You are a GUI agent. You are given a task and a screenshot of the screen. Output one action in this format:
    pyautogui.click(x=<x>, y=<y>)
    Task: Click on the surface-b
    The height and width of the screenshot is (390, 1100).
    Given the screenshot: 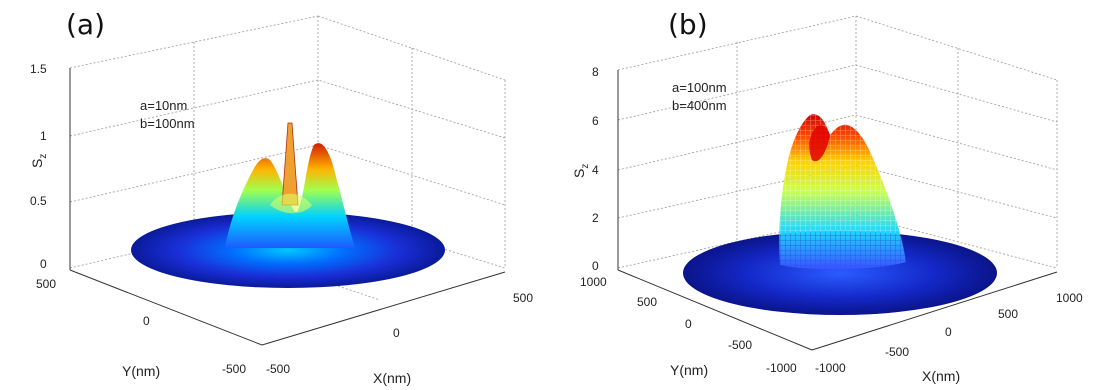 What is the action you would take?
    pyautogui.click(x=840, y=214)
    